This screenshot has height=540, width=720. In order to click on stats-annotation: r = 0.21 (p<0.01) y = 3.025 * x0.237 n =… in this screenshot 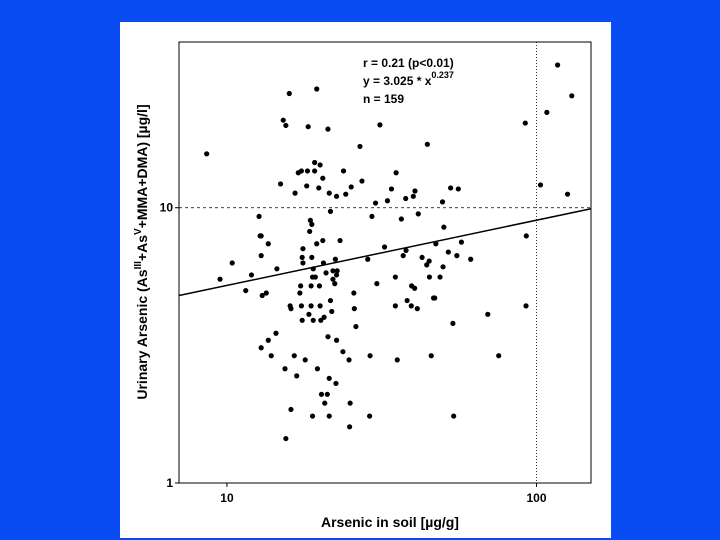, I will do `click(408, 81)`.